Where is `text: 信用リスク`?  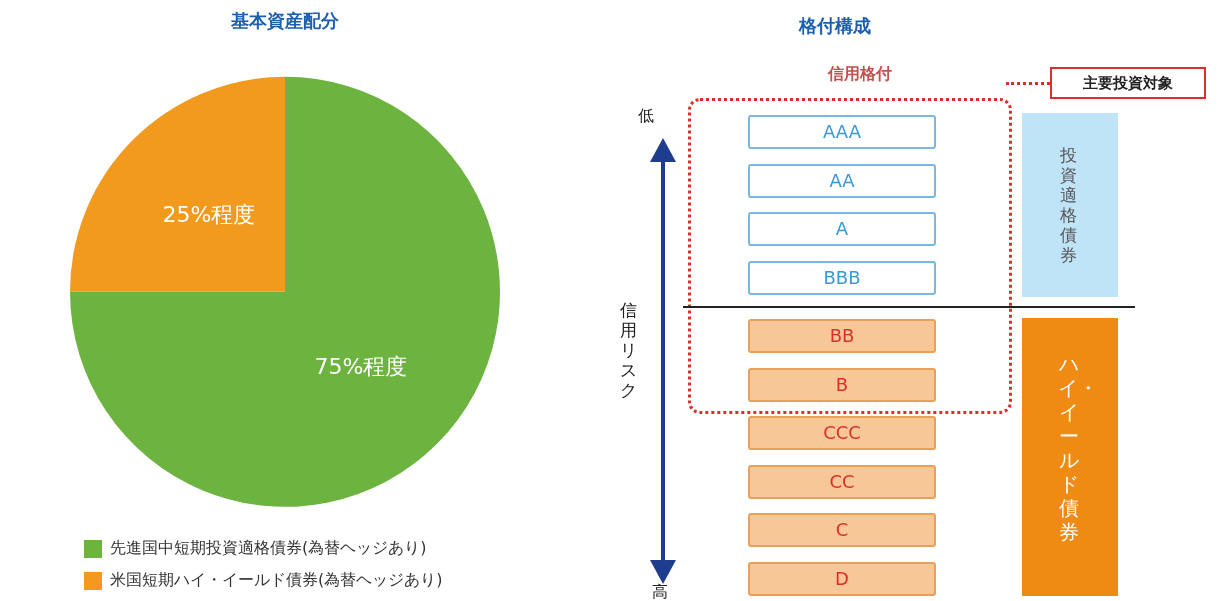 text: 信用リスク is located at coordinates (629, 350).